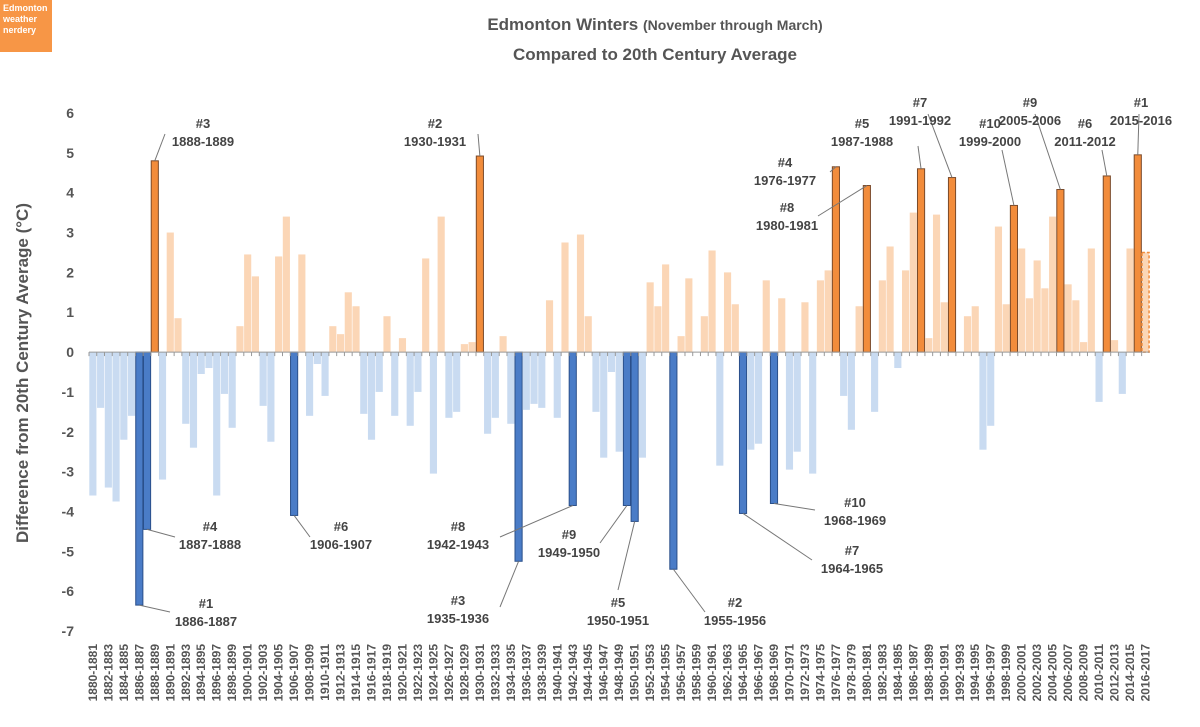  Describe the element at coordinates (542, 673) in the screenshot. I see `x-tick-label: 1938-1939` at that location.